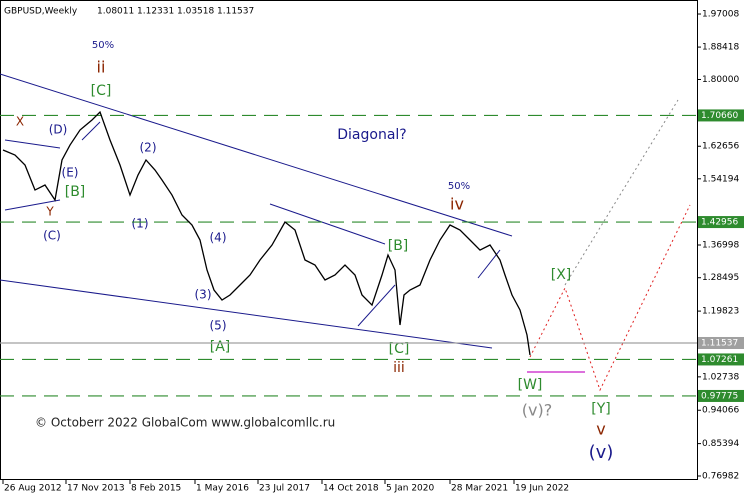  I want to click on y-tick-label: 1.19823, so click(720, 312).